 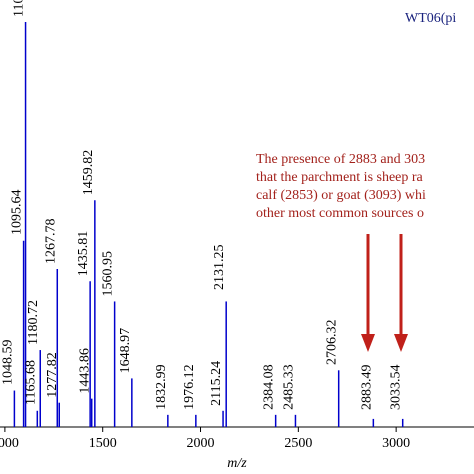 What do you see at coordinates (216, 383) in the screenshot?
I see `peak-label: 2115.24` at bounding box center [216, 383].